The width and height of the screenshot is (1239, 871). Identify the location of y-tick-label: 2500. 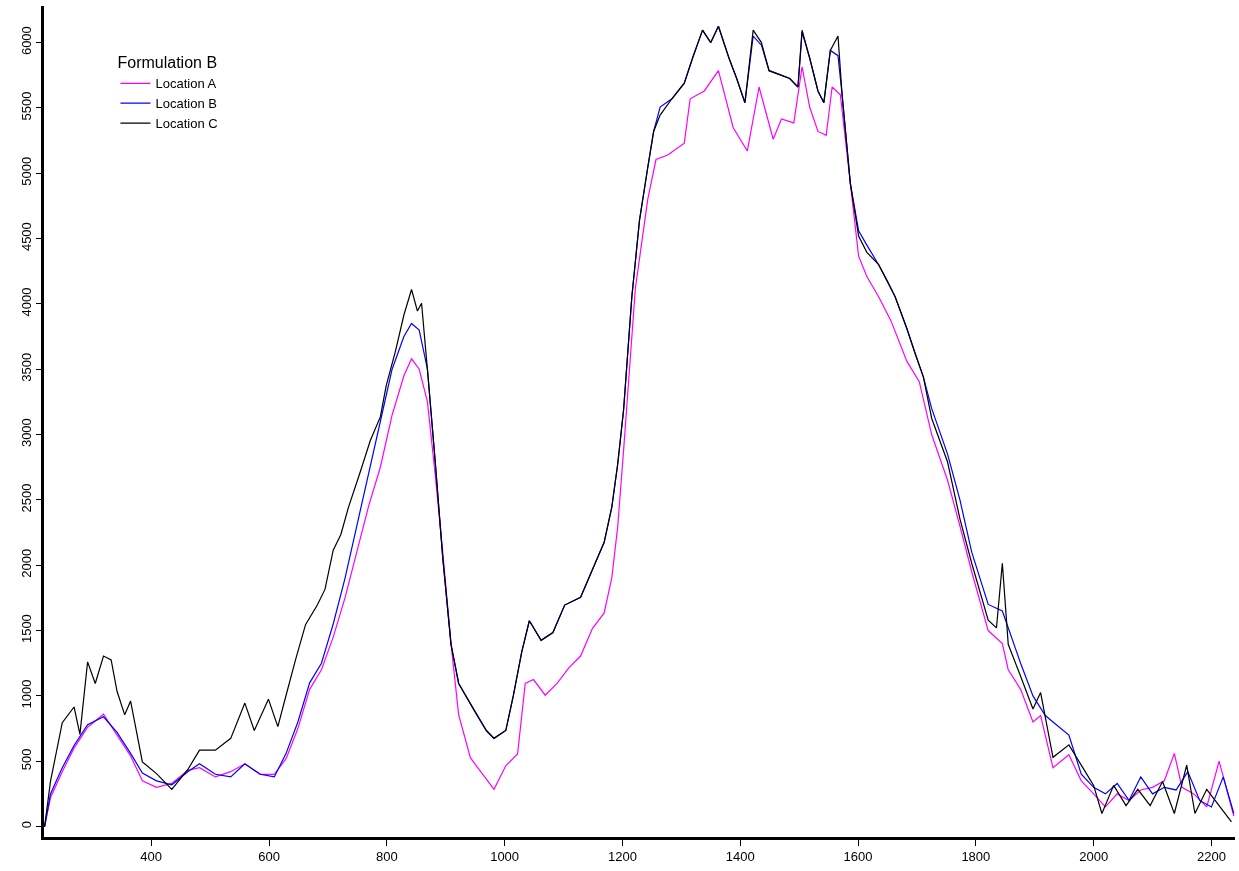
(27, 498).